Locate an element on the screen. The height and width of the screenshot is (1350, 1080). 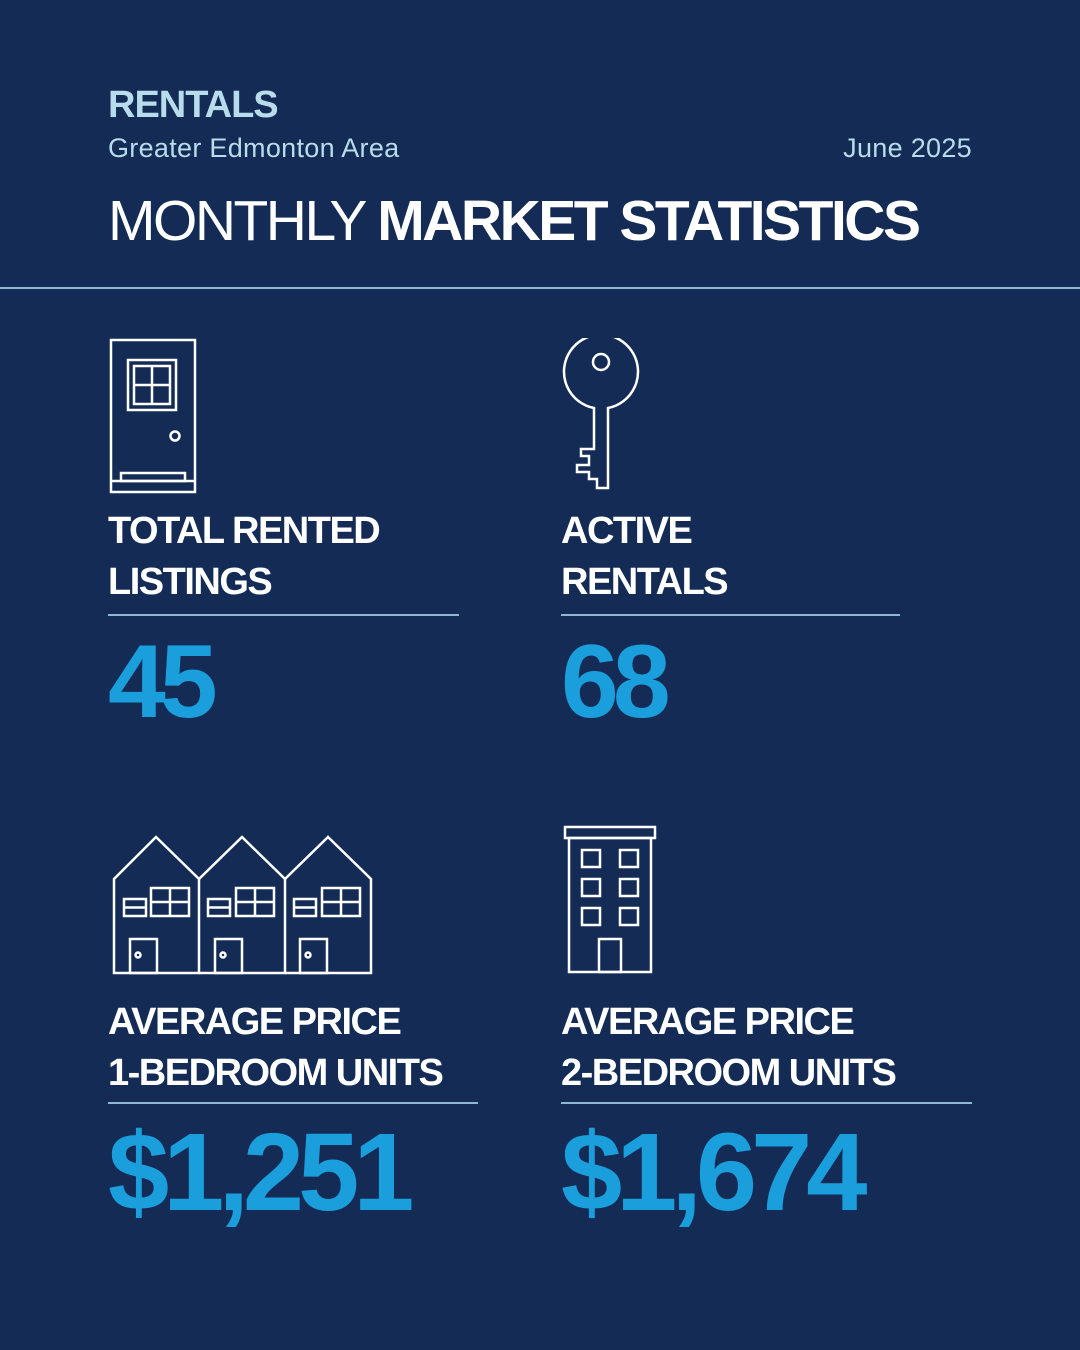
apartment-building-icon is located at coordinates (610, 900).